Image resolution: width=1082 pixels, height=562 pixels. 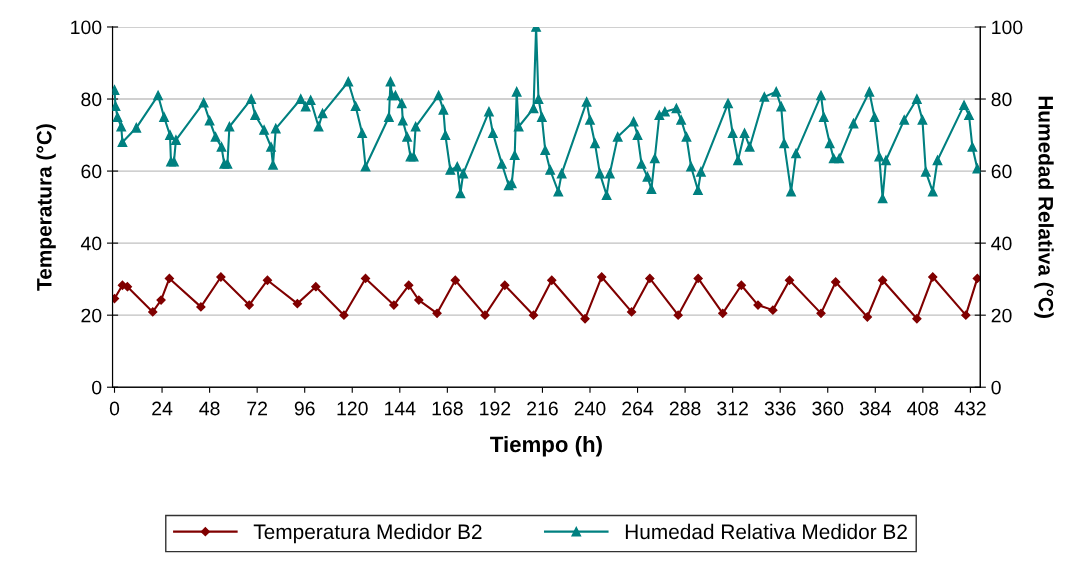 I want to click on x-tick-label: 336, so click(x=780, y=408).